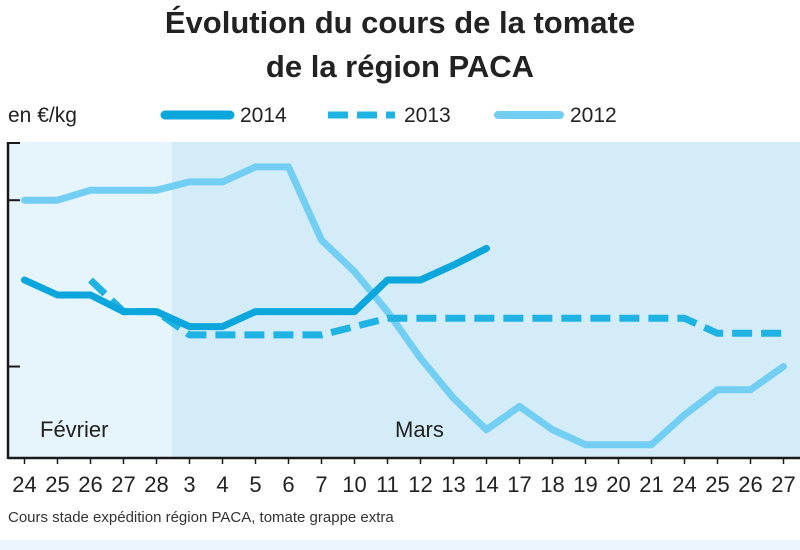  Describe the element at coordinates (400, 545) in the screenshot. I see `bottom-band` at that location.